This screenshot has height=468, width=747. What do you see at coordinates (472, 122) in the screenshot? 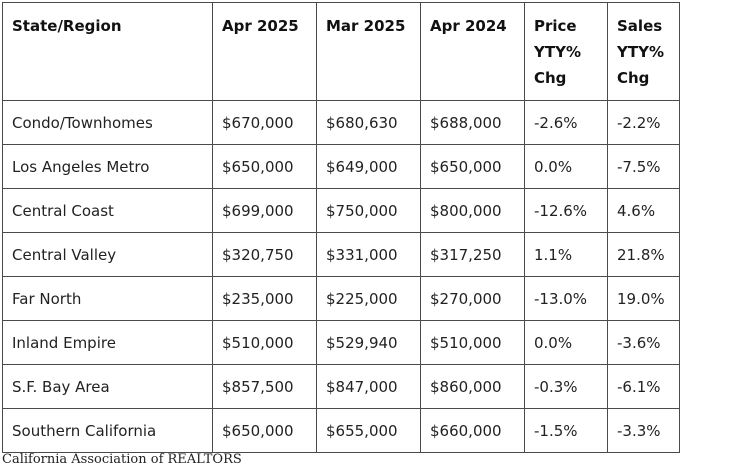
I see `cell-apr-2024: $688,000` at bounding box center [472, 122].